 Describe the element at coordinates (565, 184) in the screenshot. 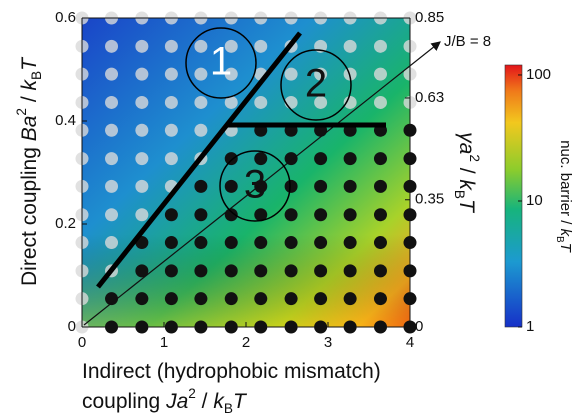

I see `label-part: nuc. barrier /` at that location.